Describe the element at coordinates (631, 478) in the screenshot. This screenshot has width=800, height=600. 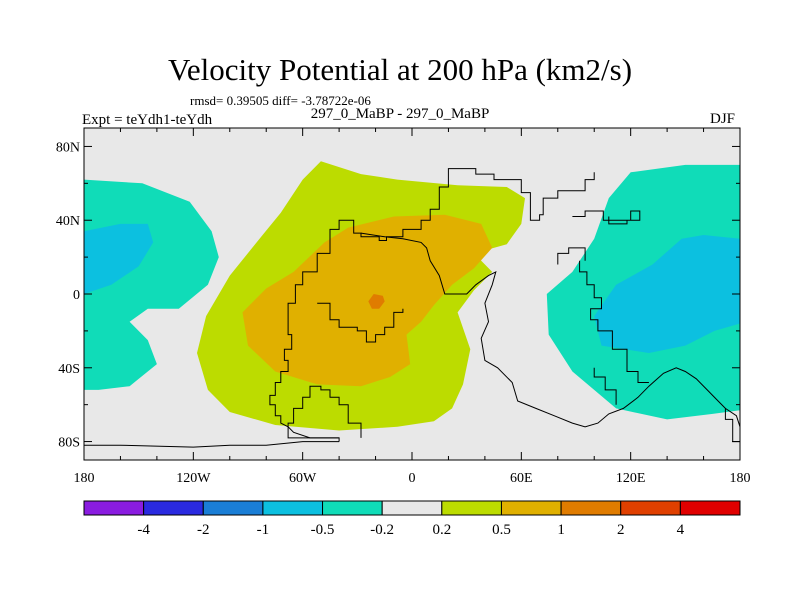
I see `x-tick-label: 120E` at that location.